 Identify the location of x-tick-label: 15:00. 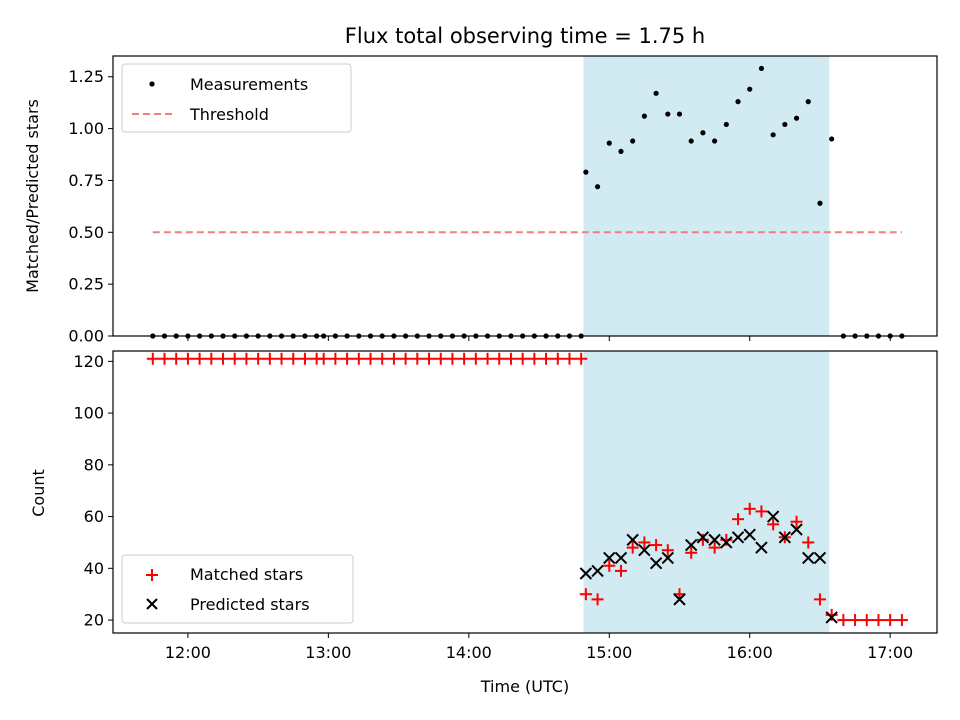
(609, 652).